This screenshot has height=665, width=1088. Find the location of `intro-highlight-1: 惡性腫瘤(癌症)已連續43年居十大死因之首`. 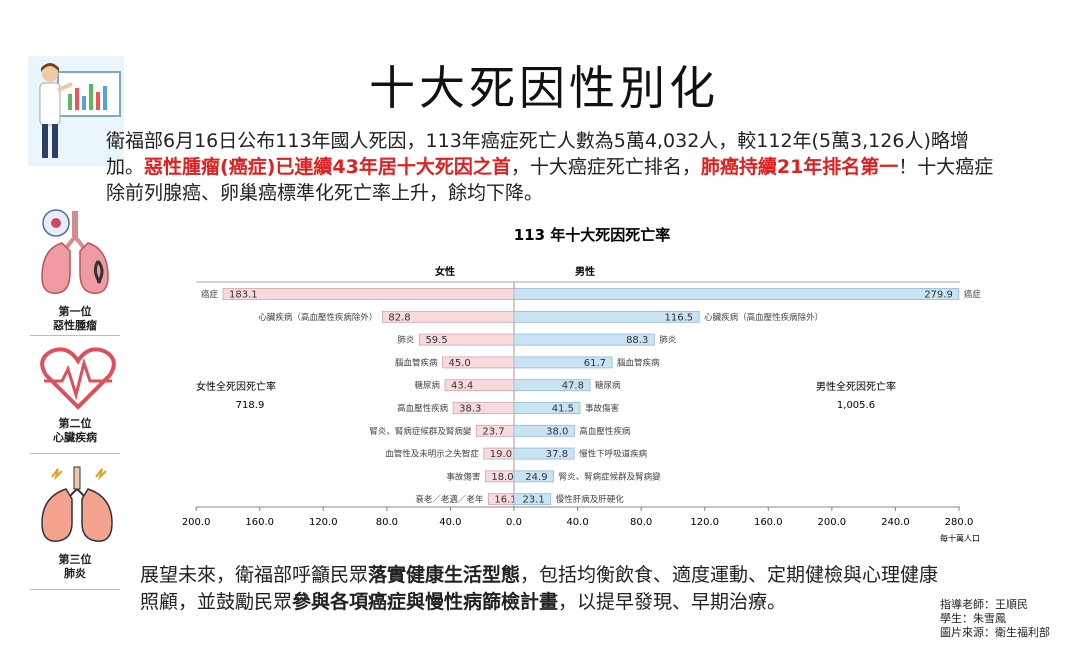

intro-highlight-1: 惡性腫瘤(癌症)已連續43年居十大死因之首 is located at coordinates (327, 167).